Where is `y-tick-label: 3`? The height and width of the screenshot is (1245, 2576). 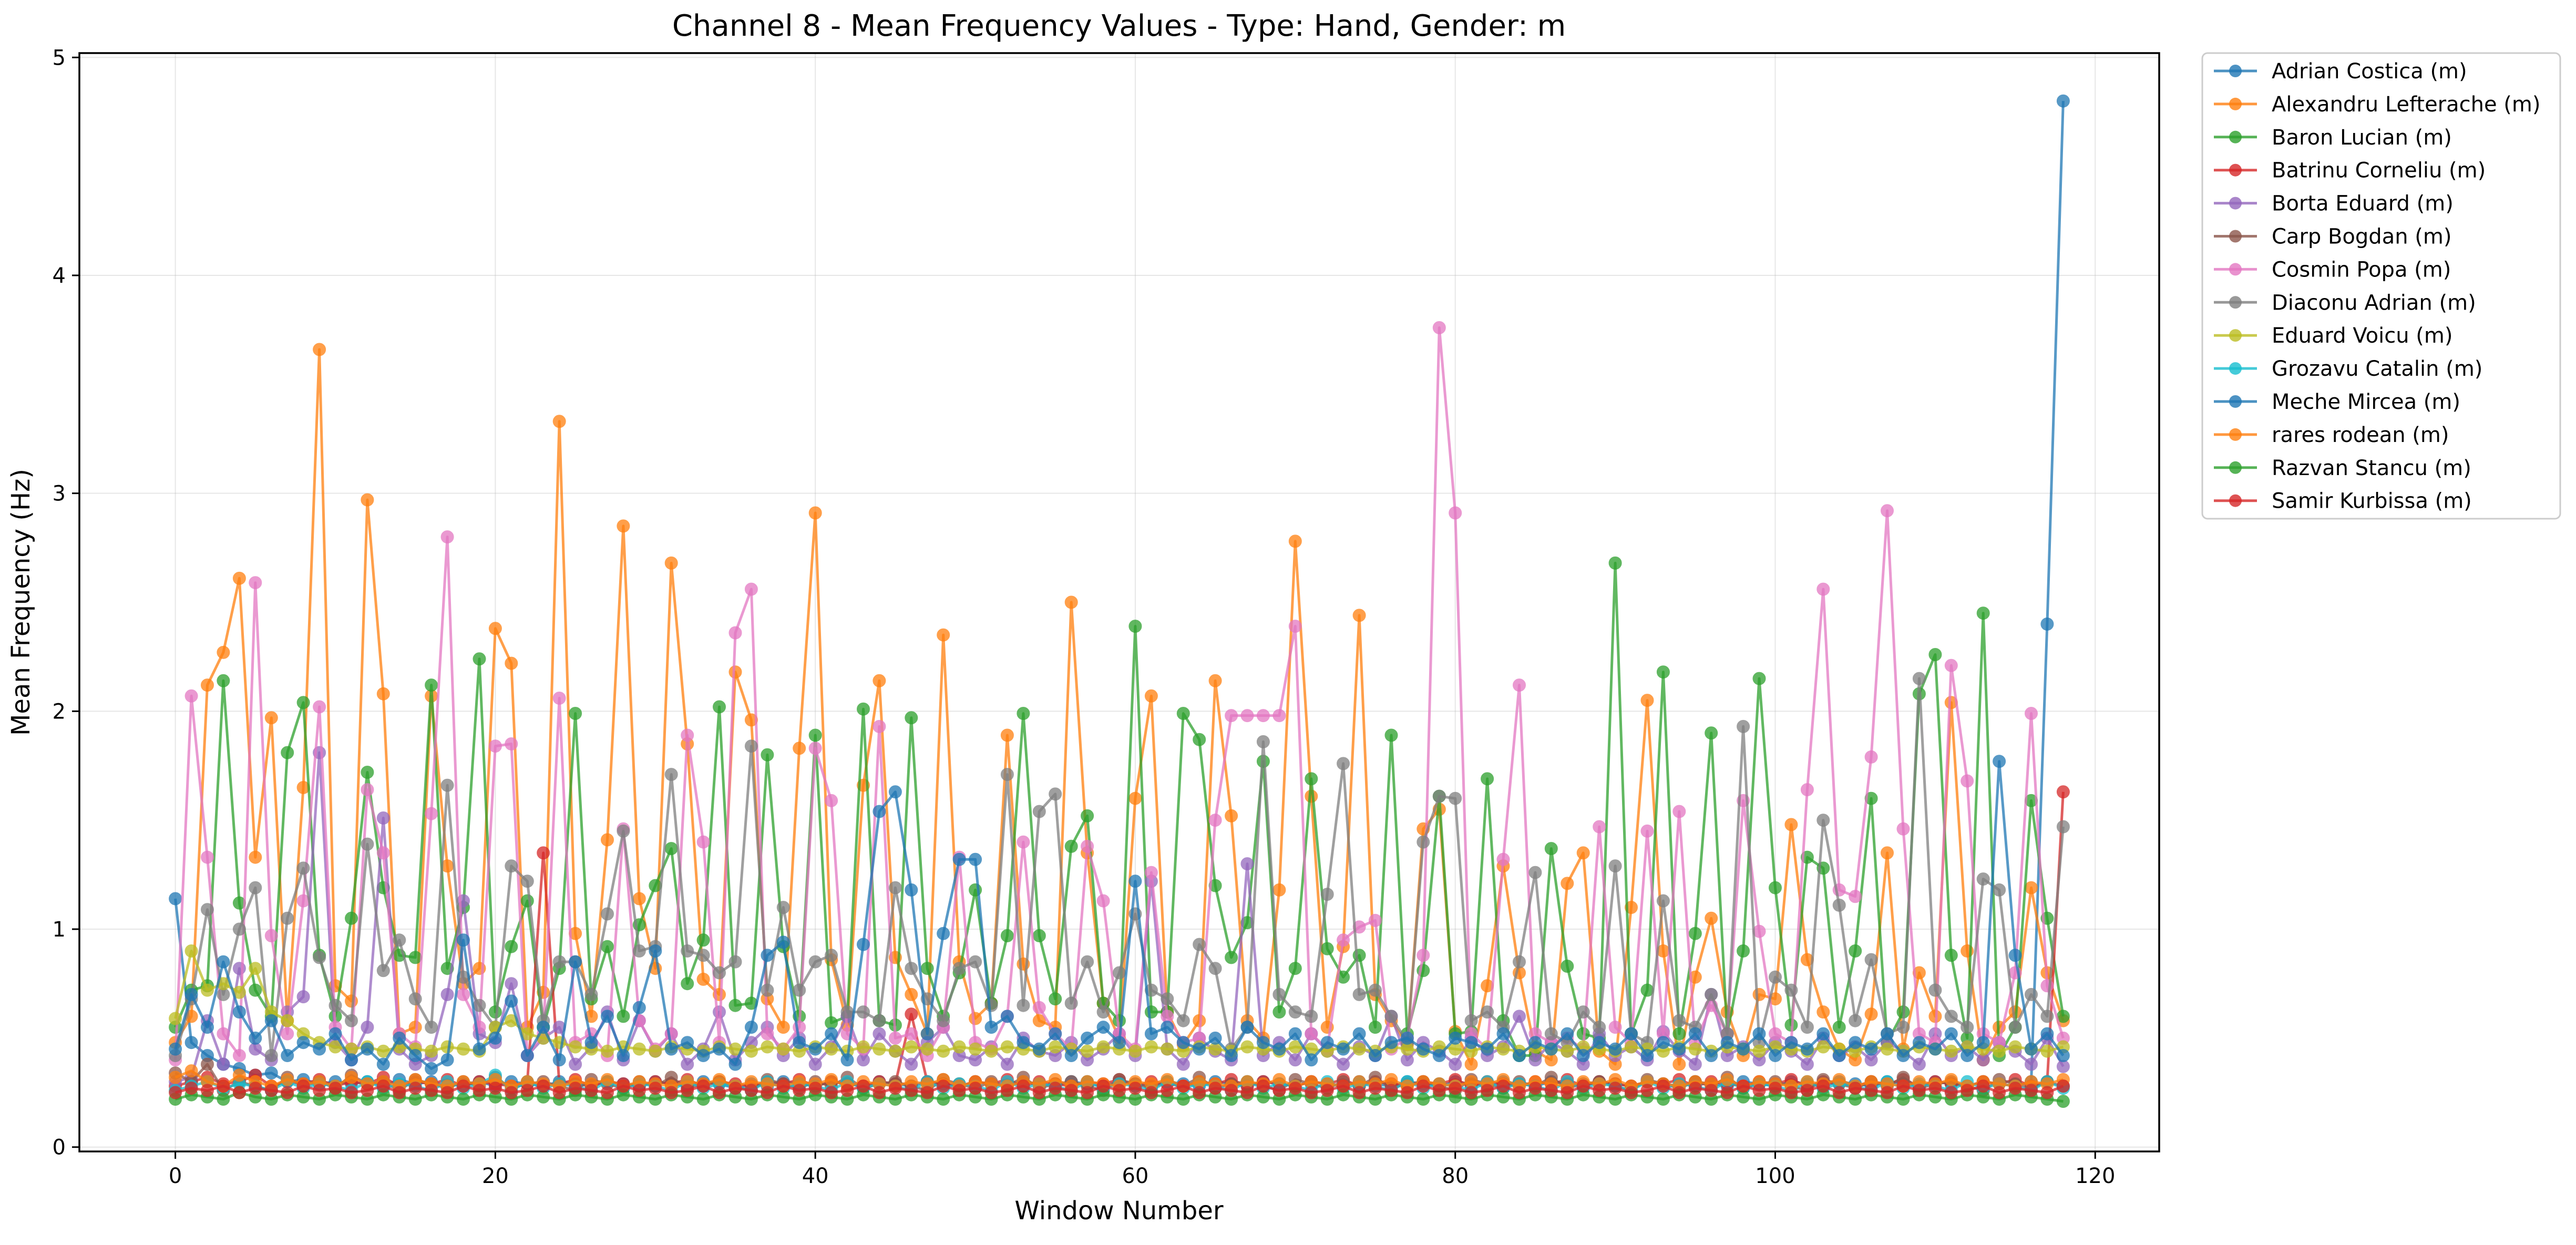 y-tick-label: 3 is located at coordinates (59, 494).